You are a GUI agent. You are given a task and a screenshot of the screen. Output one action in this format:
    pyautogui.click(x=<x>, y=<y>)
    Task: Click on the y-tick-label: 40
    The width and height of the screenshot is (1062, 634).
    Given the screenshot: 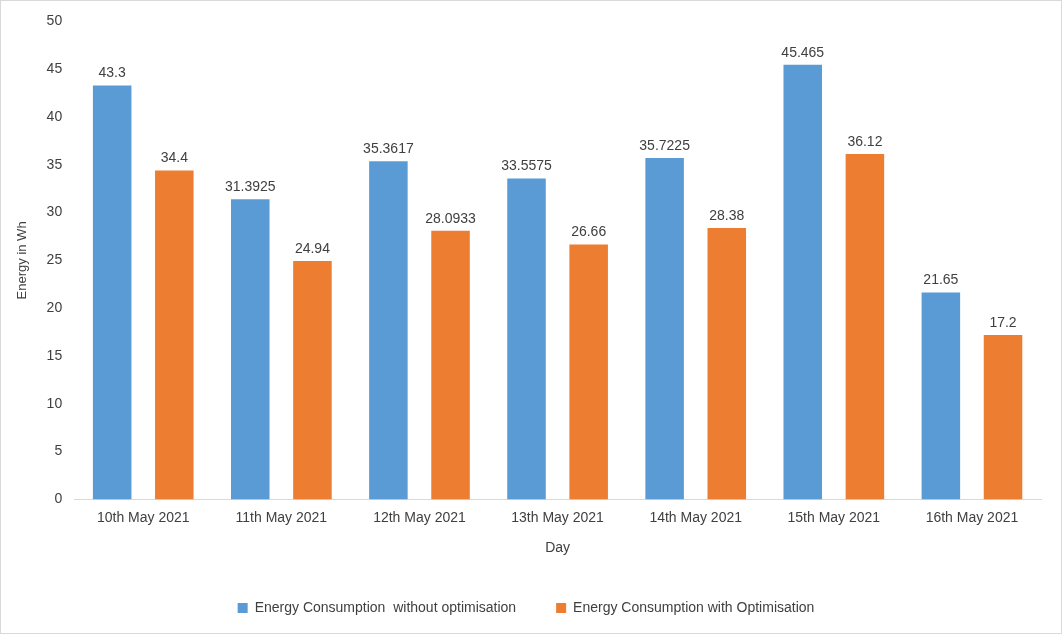 What is the action you would take?
    pyautogui.click(x=54, y=115)
    